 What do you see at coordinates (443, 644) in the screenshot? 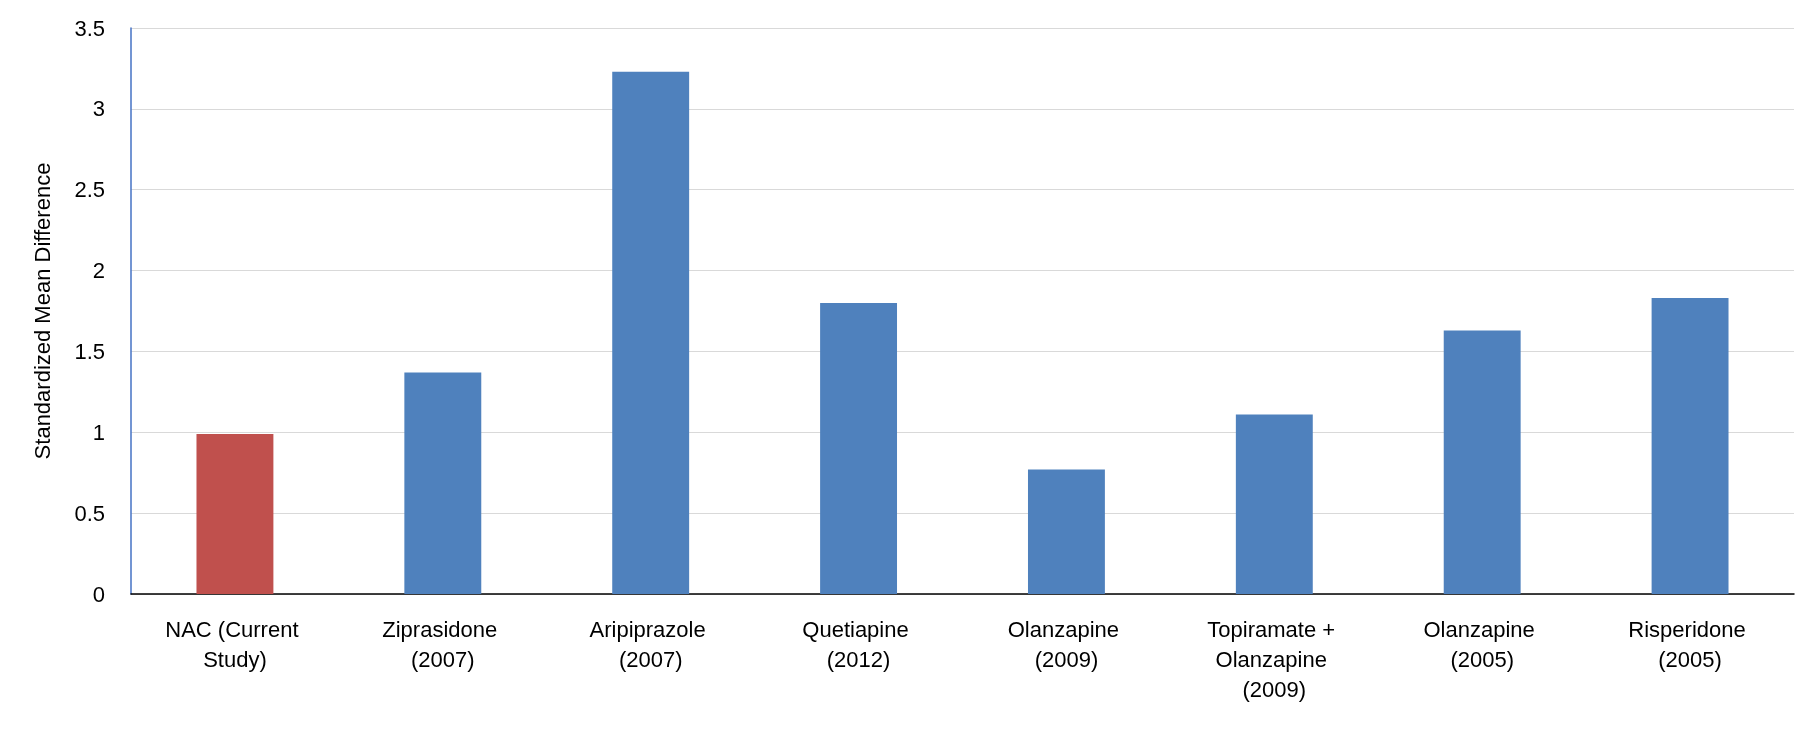
I see `x-tick-label: Ziprasidone (2007)` at bounding box center [443, 644].